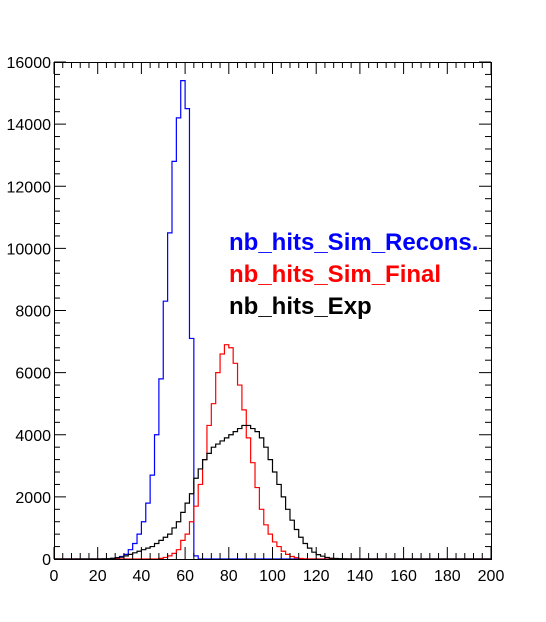 Image resolution: width=546 pixels, height=622 pixels. What do you see at coordinates (300, 306) in the screenshot?
I see `legend-entry: nb_hits_Exp` at bounding box center [300, 306].